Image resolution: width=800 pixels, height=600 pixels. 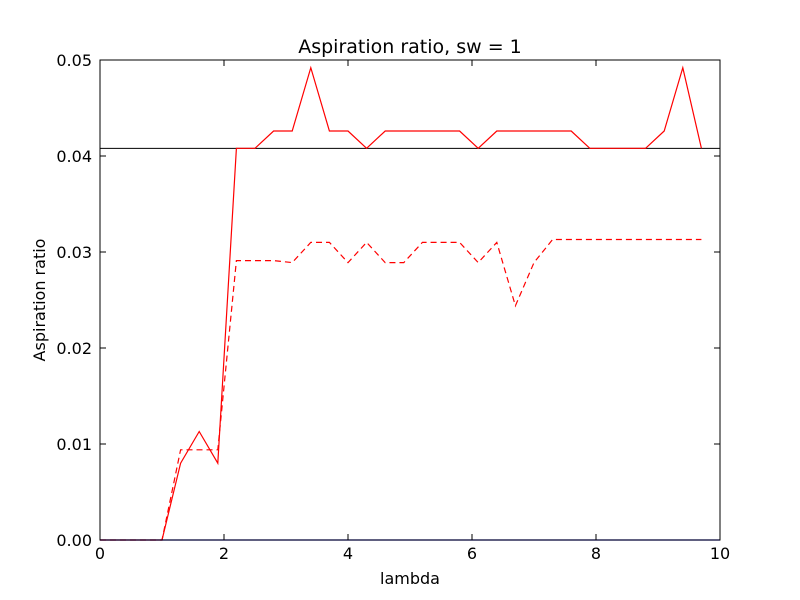 What do you see at coordinates (74, 60) in the screenshot?
I see `y-tick-label: 0.05` at bounding box center [74, 60].